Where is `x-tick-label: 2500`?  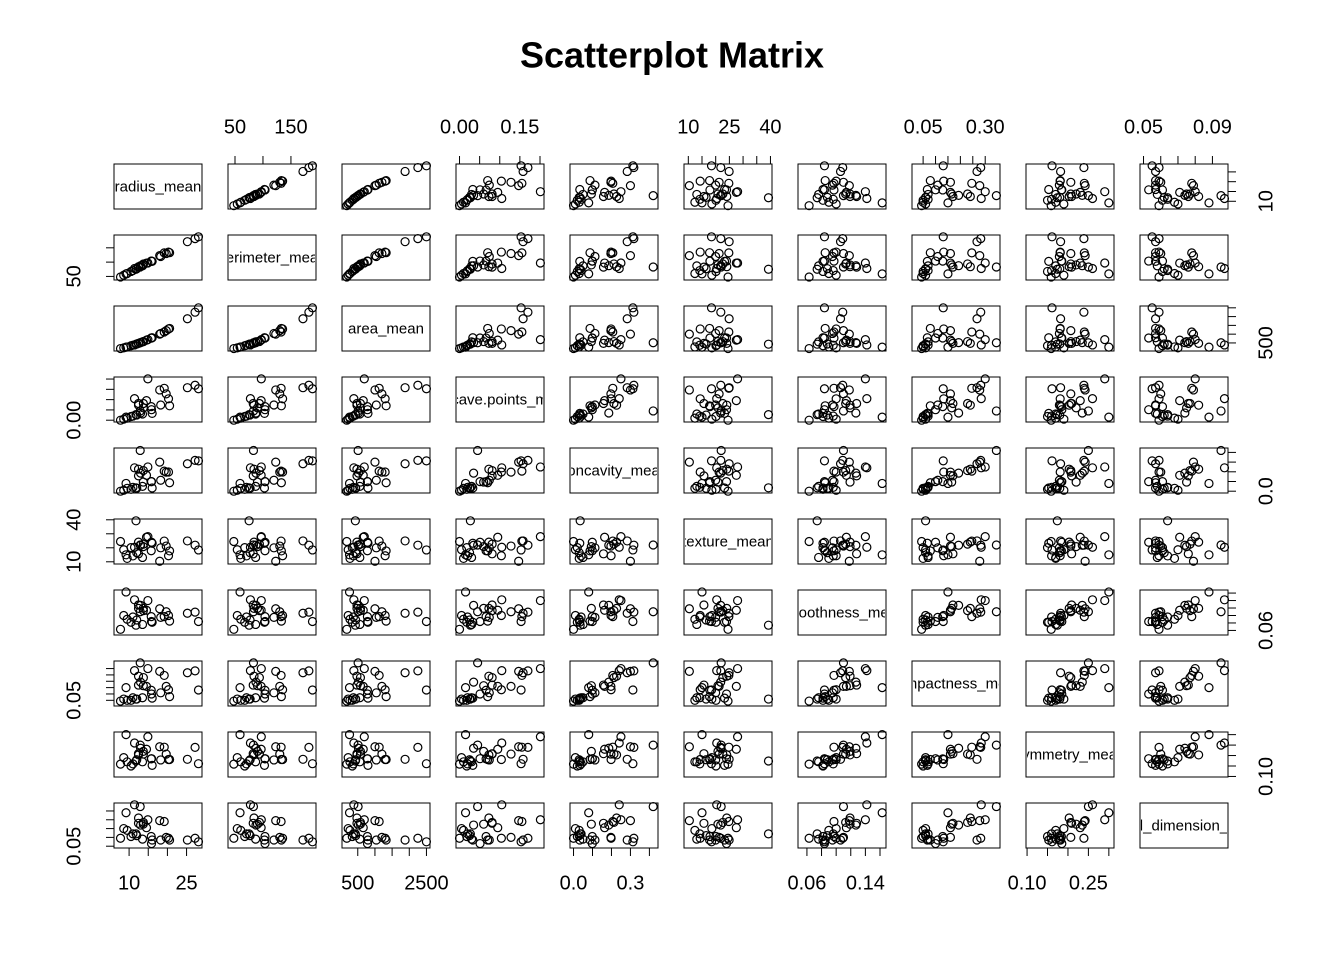
x-tick-label: 2500 is located at coordinates (426, 883).